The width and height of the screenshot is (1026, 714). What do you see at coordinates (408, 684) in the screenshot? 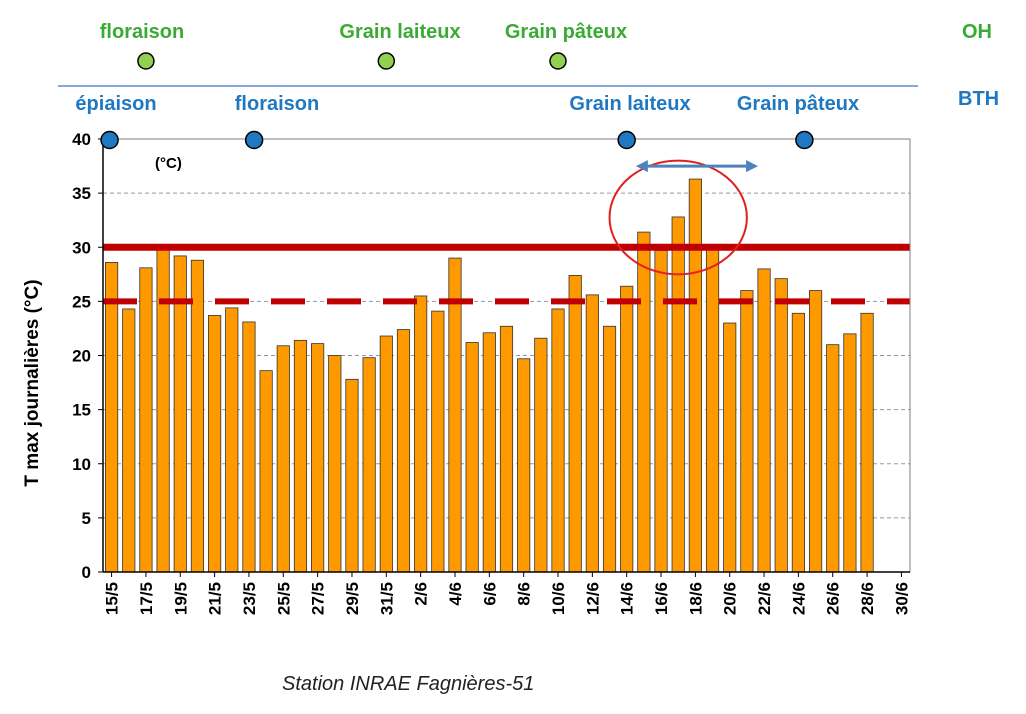
I see `chart-caption: Station INRAE Fagnières-51` at bounding box center [408, 684].